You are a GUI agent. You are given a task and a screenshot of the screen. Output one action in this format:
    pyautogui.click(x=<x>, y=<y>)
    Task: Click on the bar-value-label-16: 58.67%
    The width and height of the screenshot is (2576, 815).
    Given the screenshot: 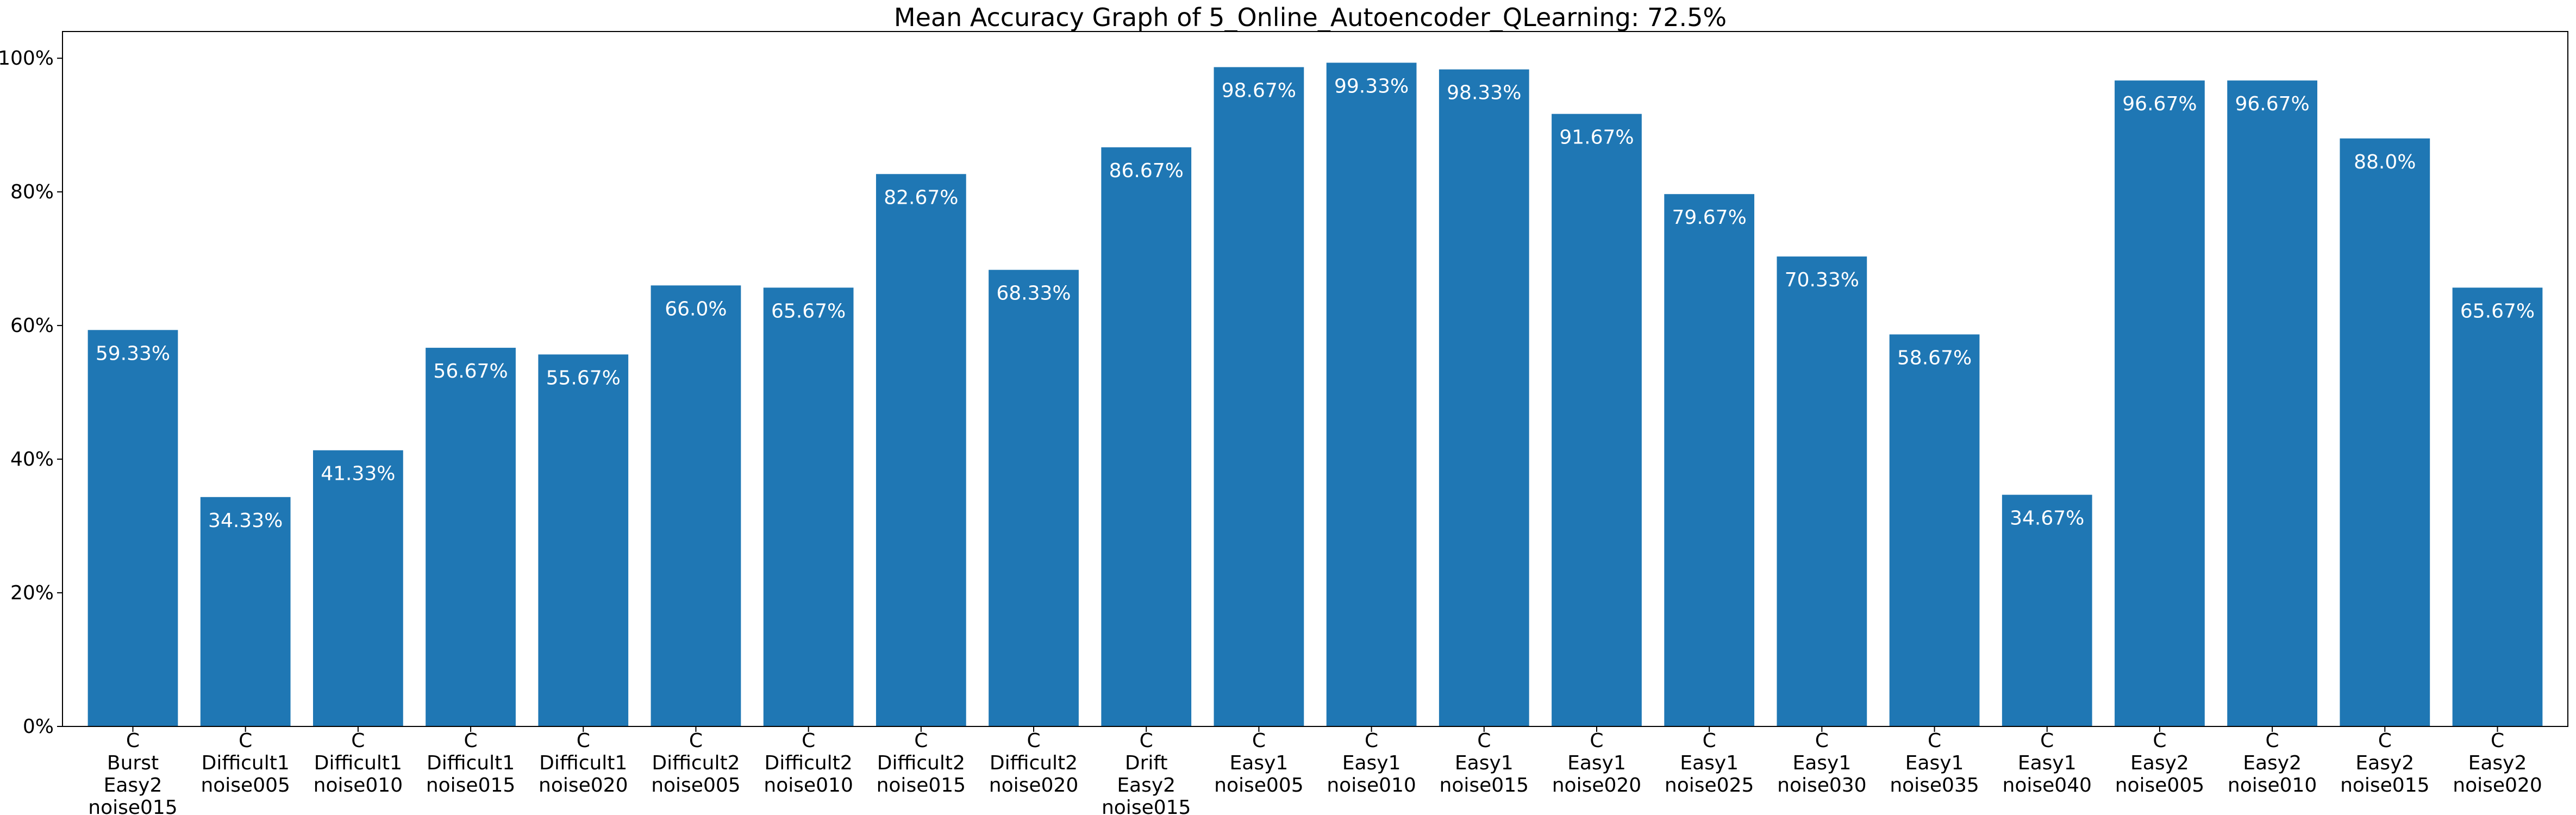 What is the action you would take?
    pyautogui.click(x=1934, y=358)
    